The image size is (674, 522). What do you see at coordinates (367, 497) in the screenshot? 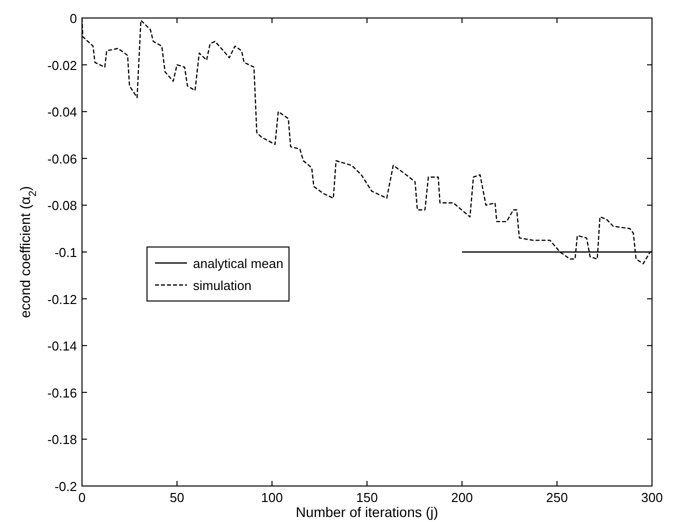
I see `x-tick-label: 150` at bounding box center [367, 497].